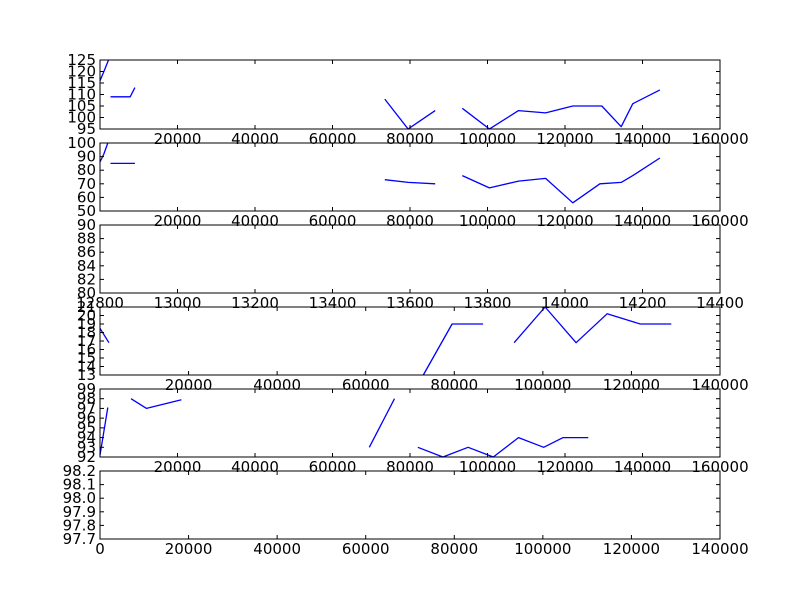 The image size is (800, 605). I want to click on x-tick-label: 140000, so click(642, 467).